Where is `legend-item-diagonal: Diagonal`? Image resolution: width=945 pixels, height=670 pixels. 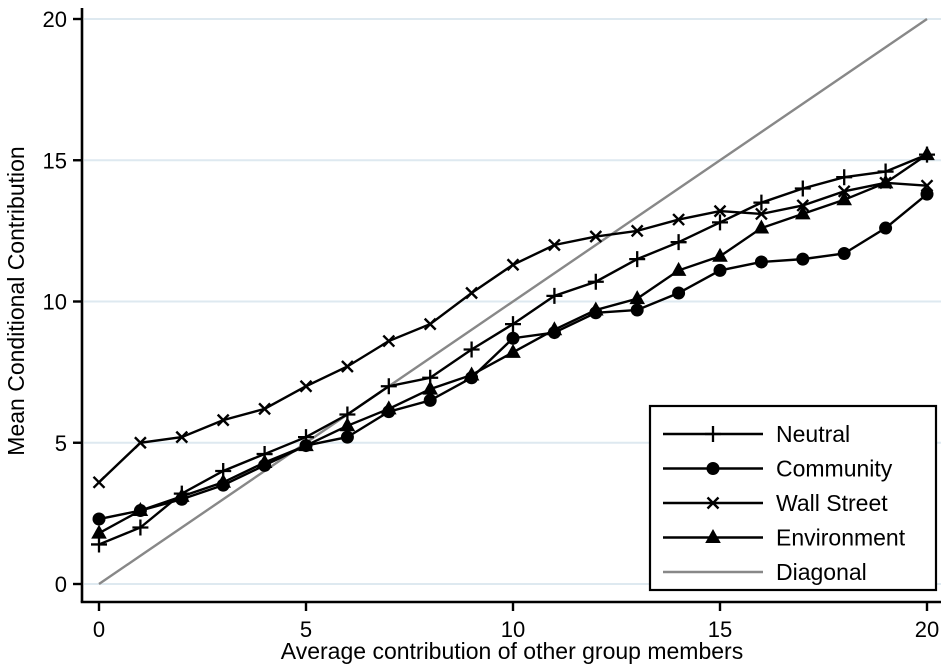 legend-item-diagonal: Diagonal is located at coordinates (765, 572).